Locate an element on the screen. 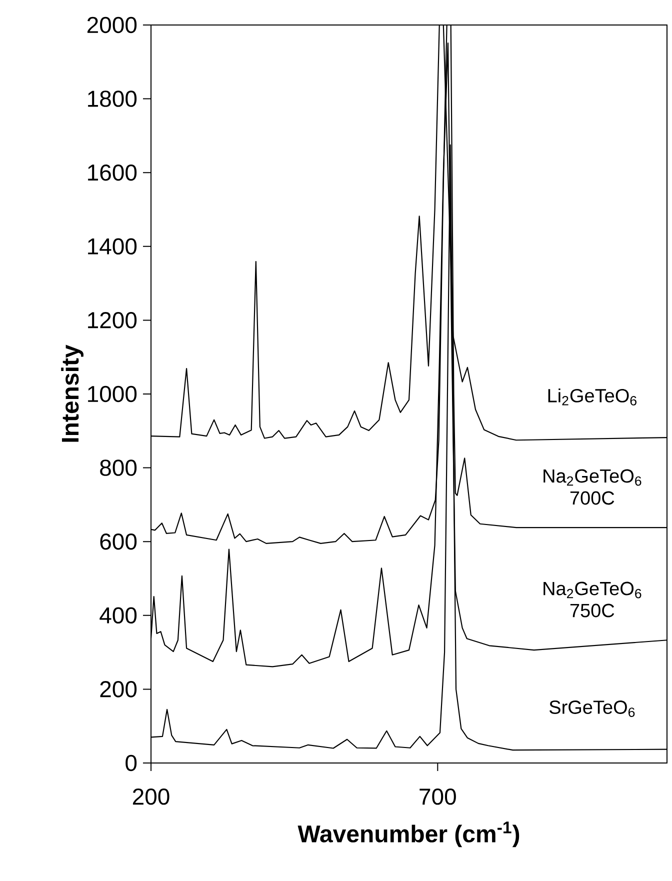  y-tick-label: 600 is located at coordinates (118, 541).